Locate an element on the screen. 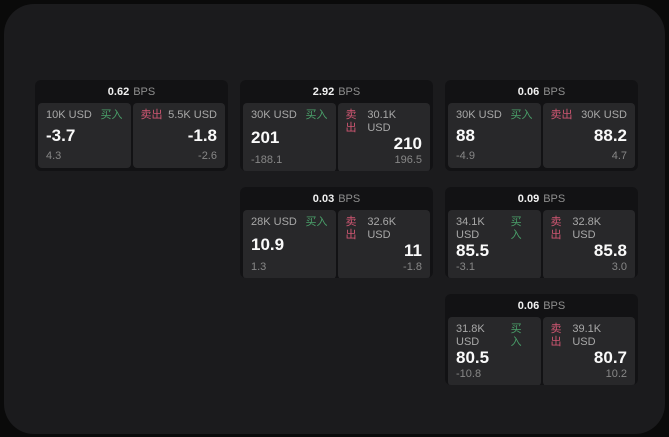 The image size is (669, 437). buy-amount: 31.8K USD is located at coordinates (470, 336).